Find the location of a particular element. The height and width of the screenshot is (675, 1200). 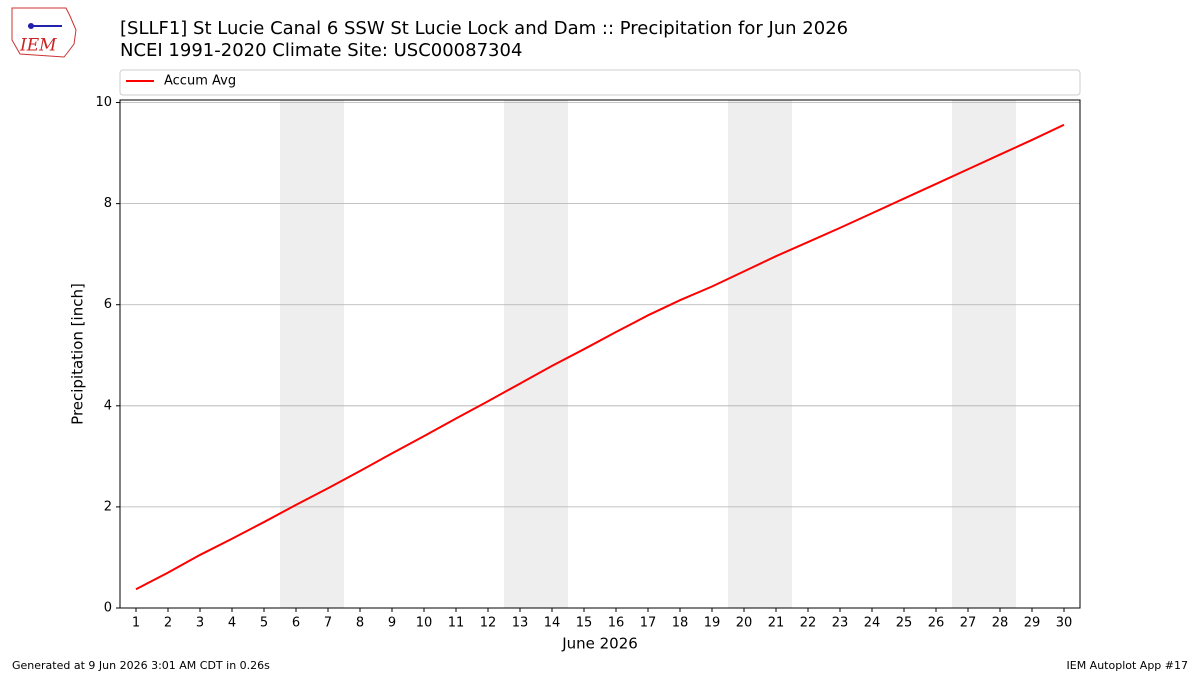

y-tick-label: 8 is located at coordinates (108, 203).